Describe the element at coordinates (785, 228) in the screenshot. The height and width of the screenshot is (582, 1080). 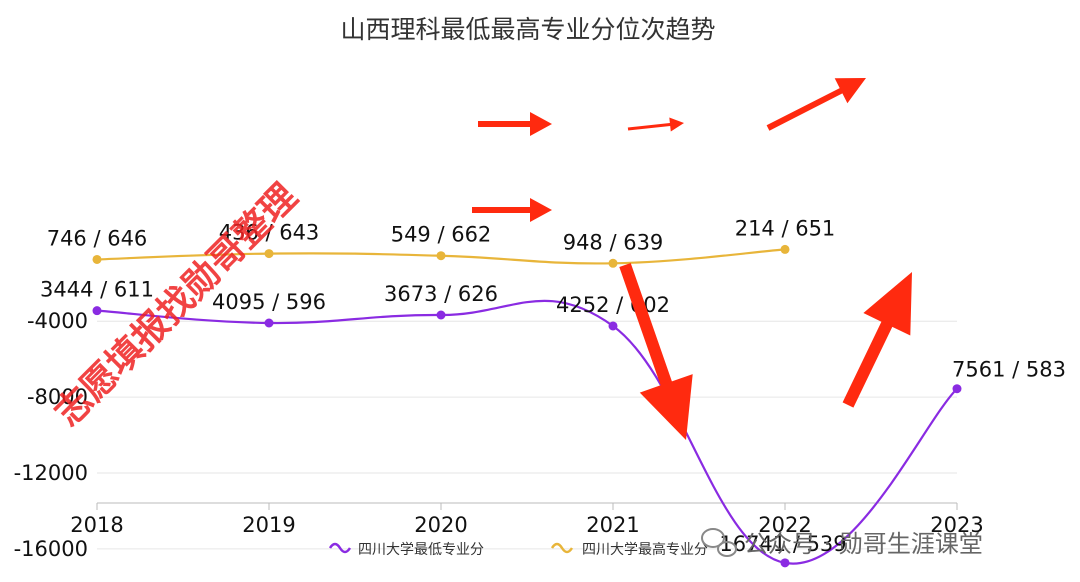
I see `data-label: 214 / 651` at that location.